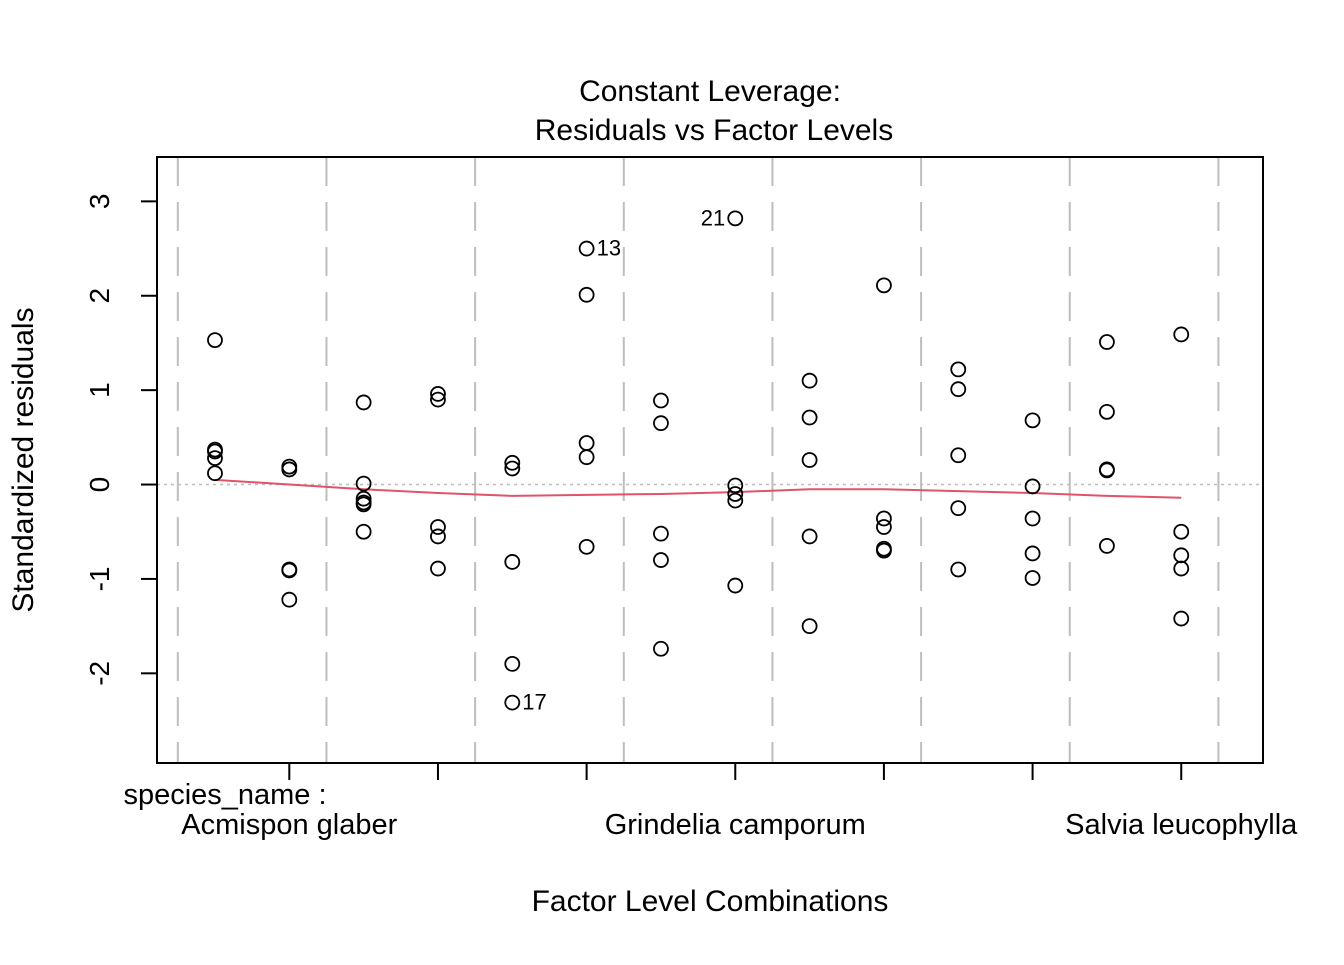 This screenshot has height=965, width=1344. What do you see at coordinates (710, 91) in the screenshot?
I see `chart-title: Constant Leverage:` at bounding box center [710, 91].